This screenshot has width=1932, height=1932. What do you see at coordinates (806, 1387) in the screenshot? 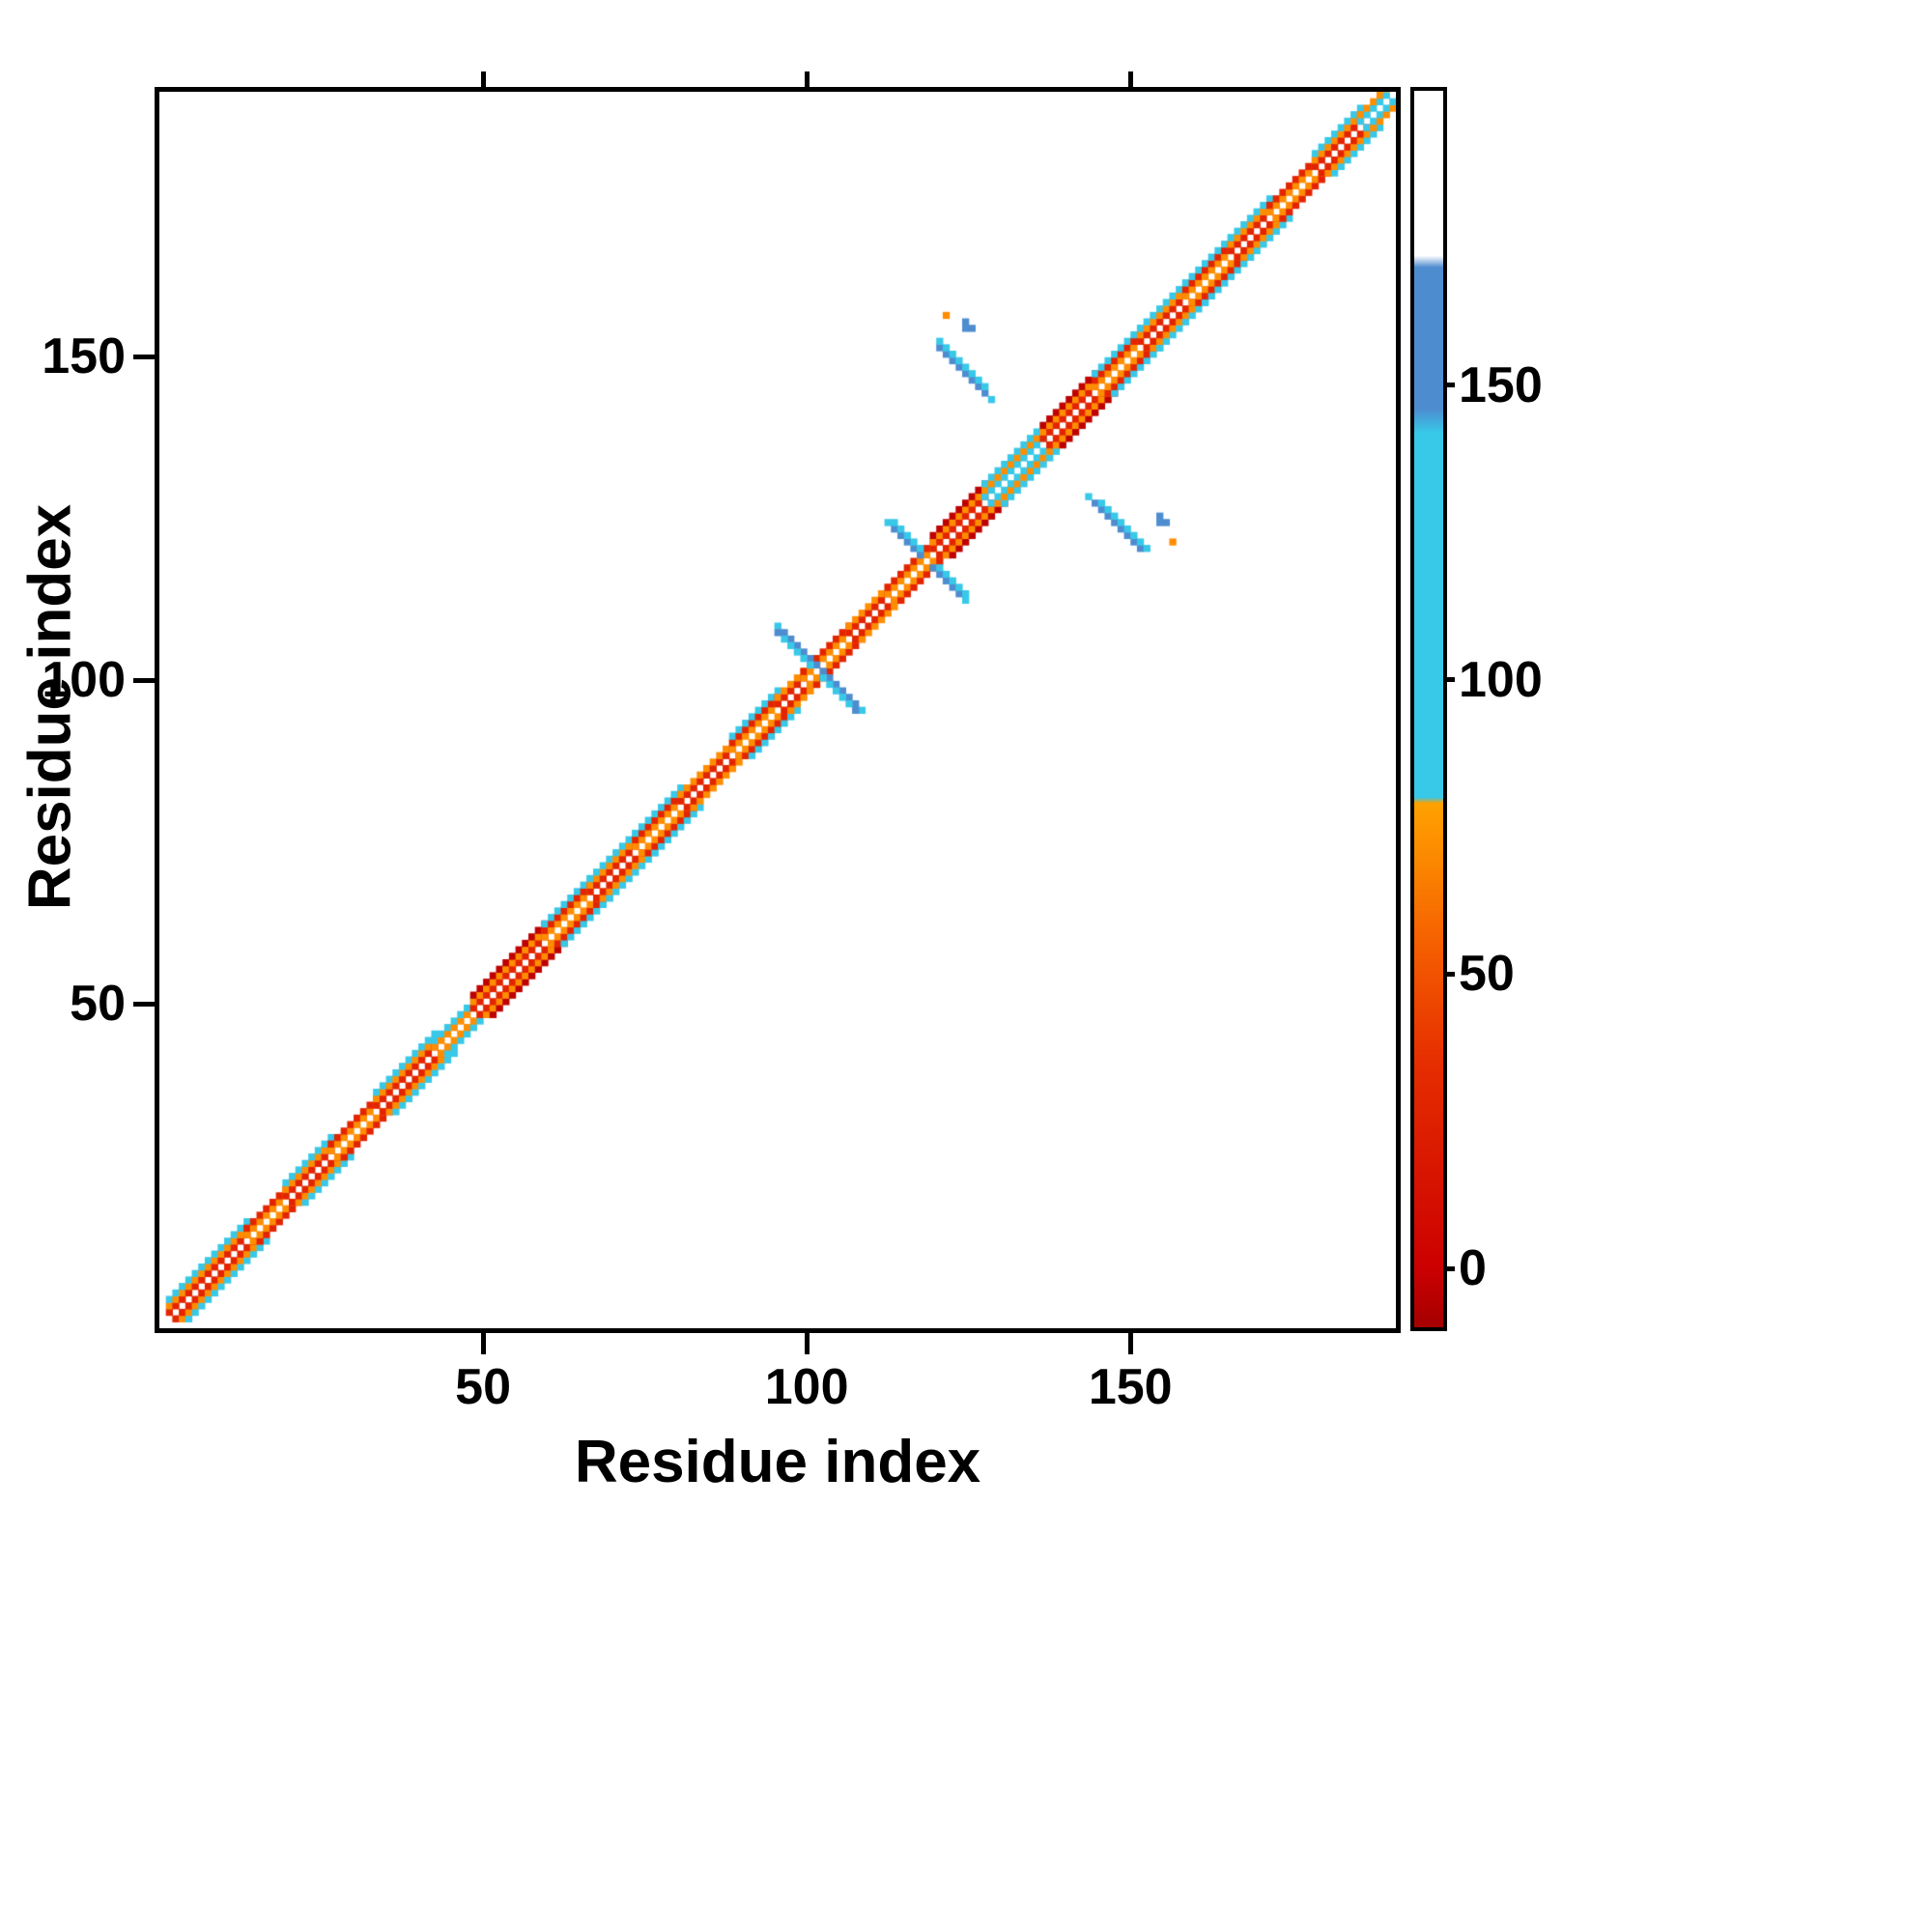
I see `x-tick-label: 100` at bounding box center [806, 1387].